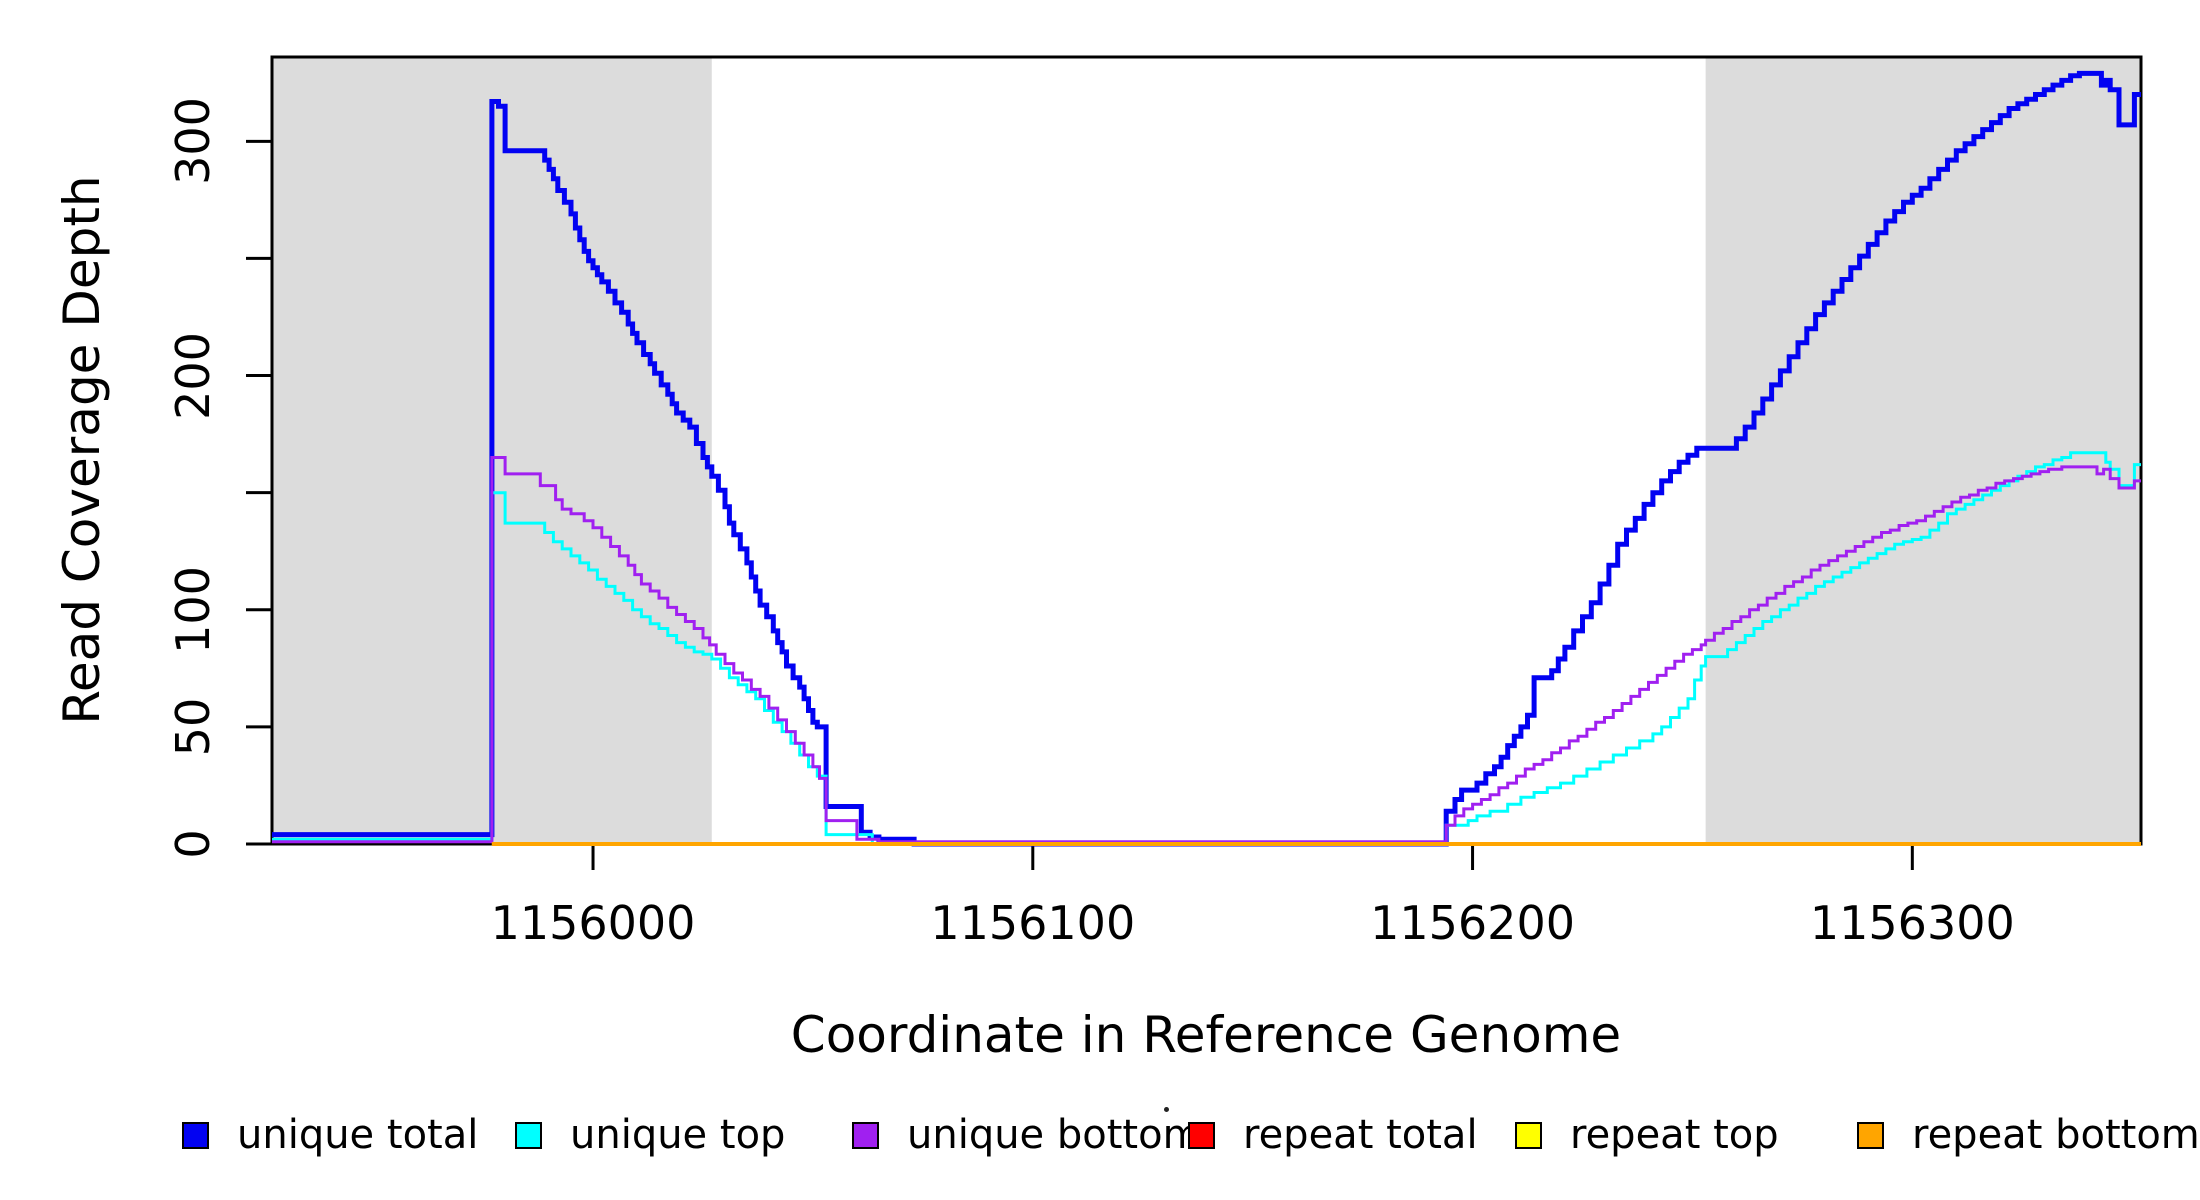  I want to click on x-tick-label: 1156000, so click(593, 923).